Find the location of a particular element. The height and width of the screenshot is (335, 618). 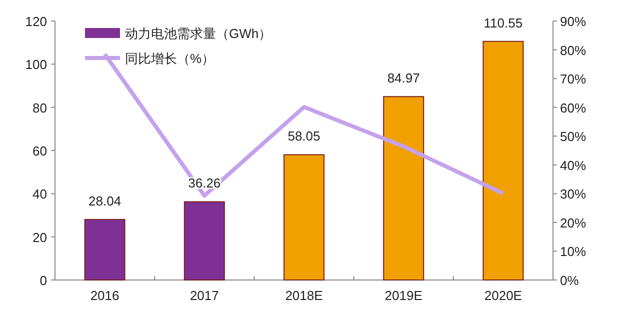

y2-tick-label: 10% is located at coordinates (573, 252).